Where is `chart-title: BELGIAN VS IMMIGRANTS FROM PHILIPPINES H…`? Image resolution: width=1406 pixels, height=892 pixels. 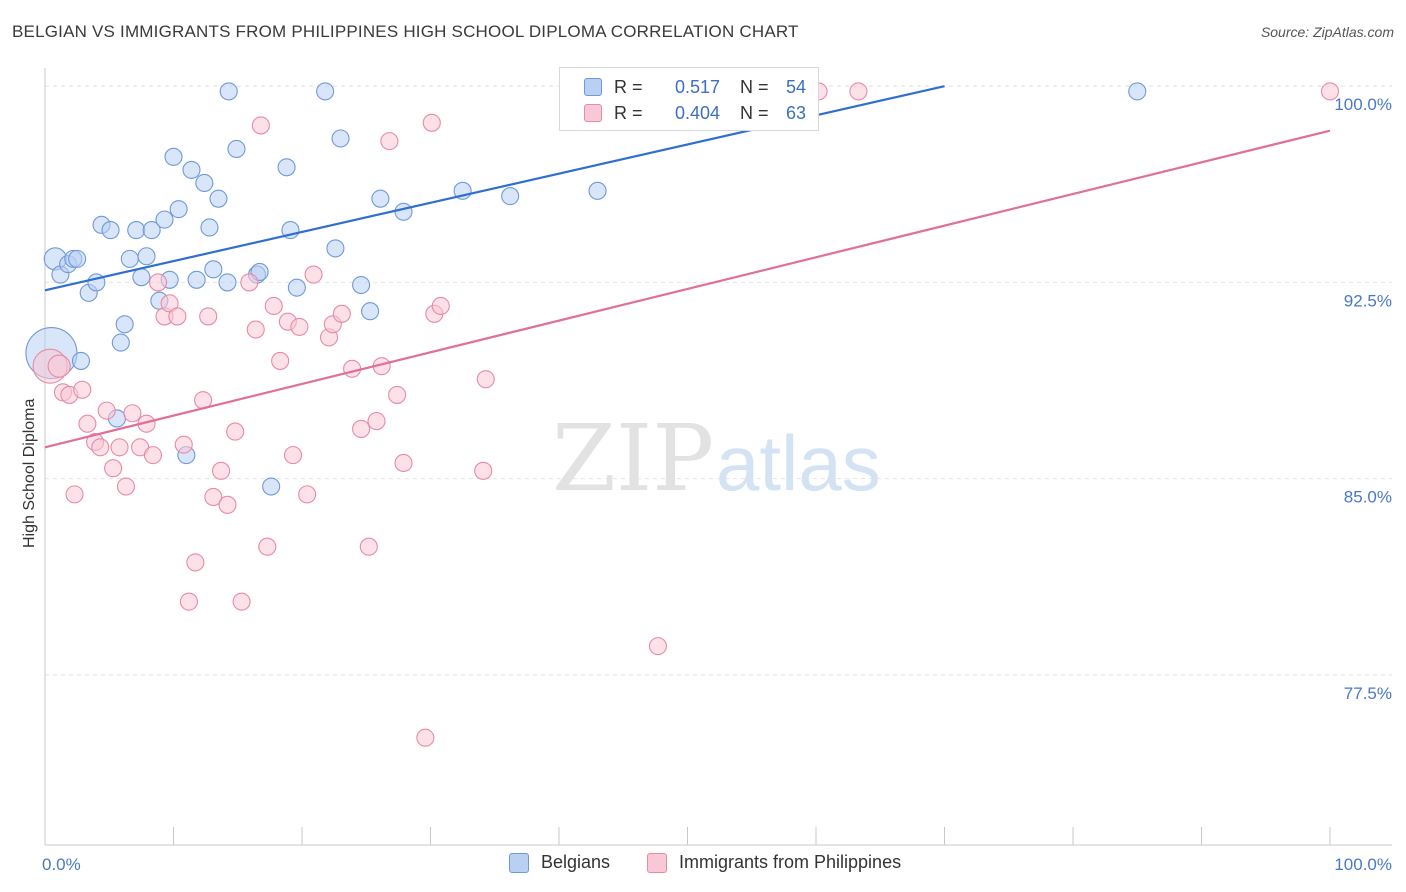 chart-title: BELGIAN VS IMMIGRANTS FROM PHILIPPINES H… is located at coordinates (405, 31).